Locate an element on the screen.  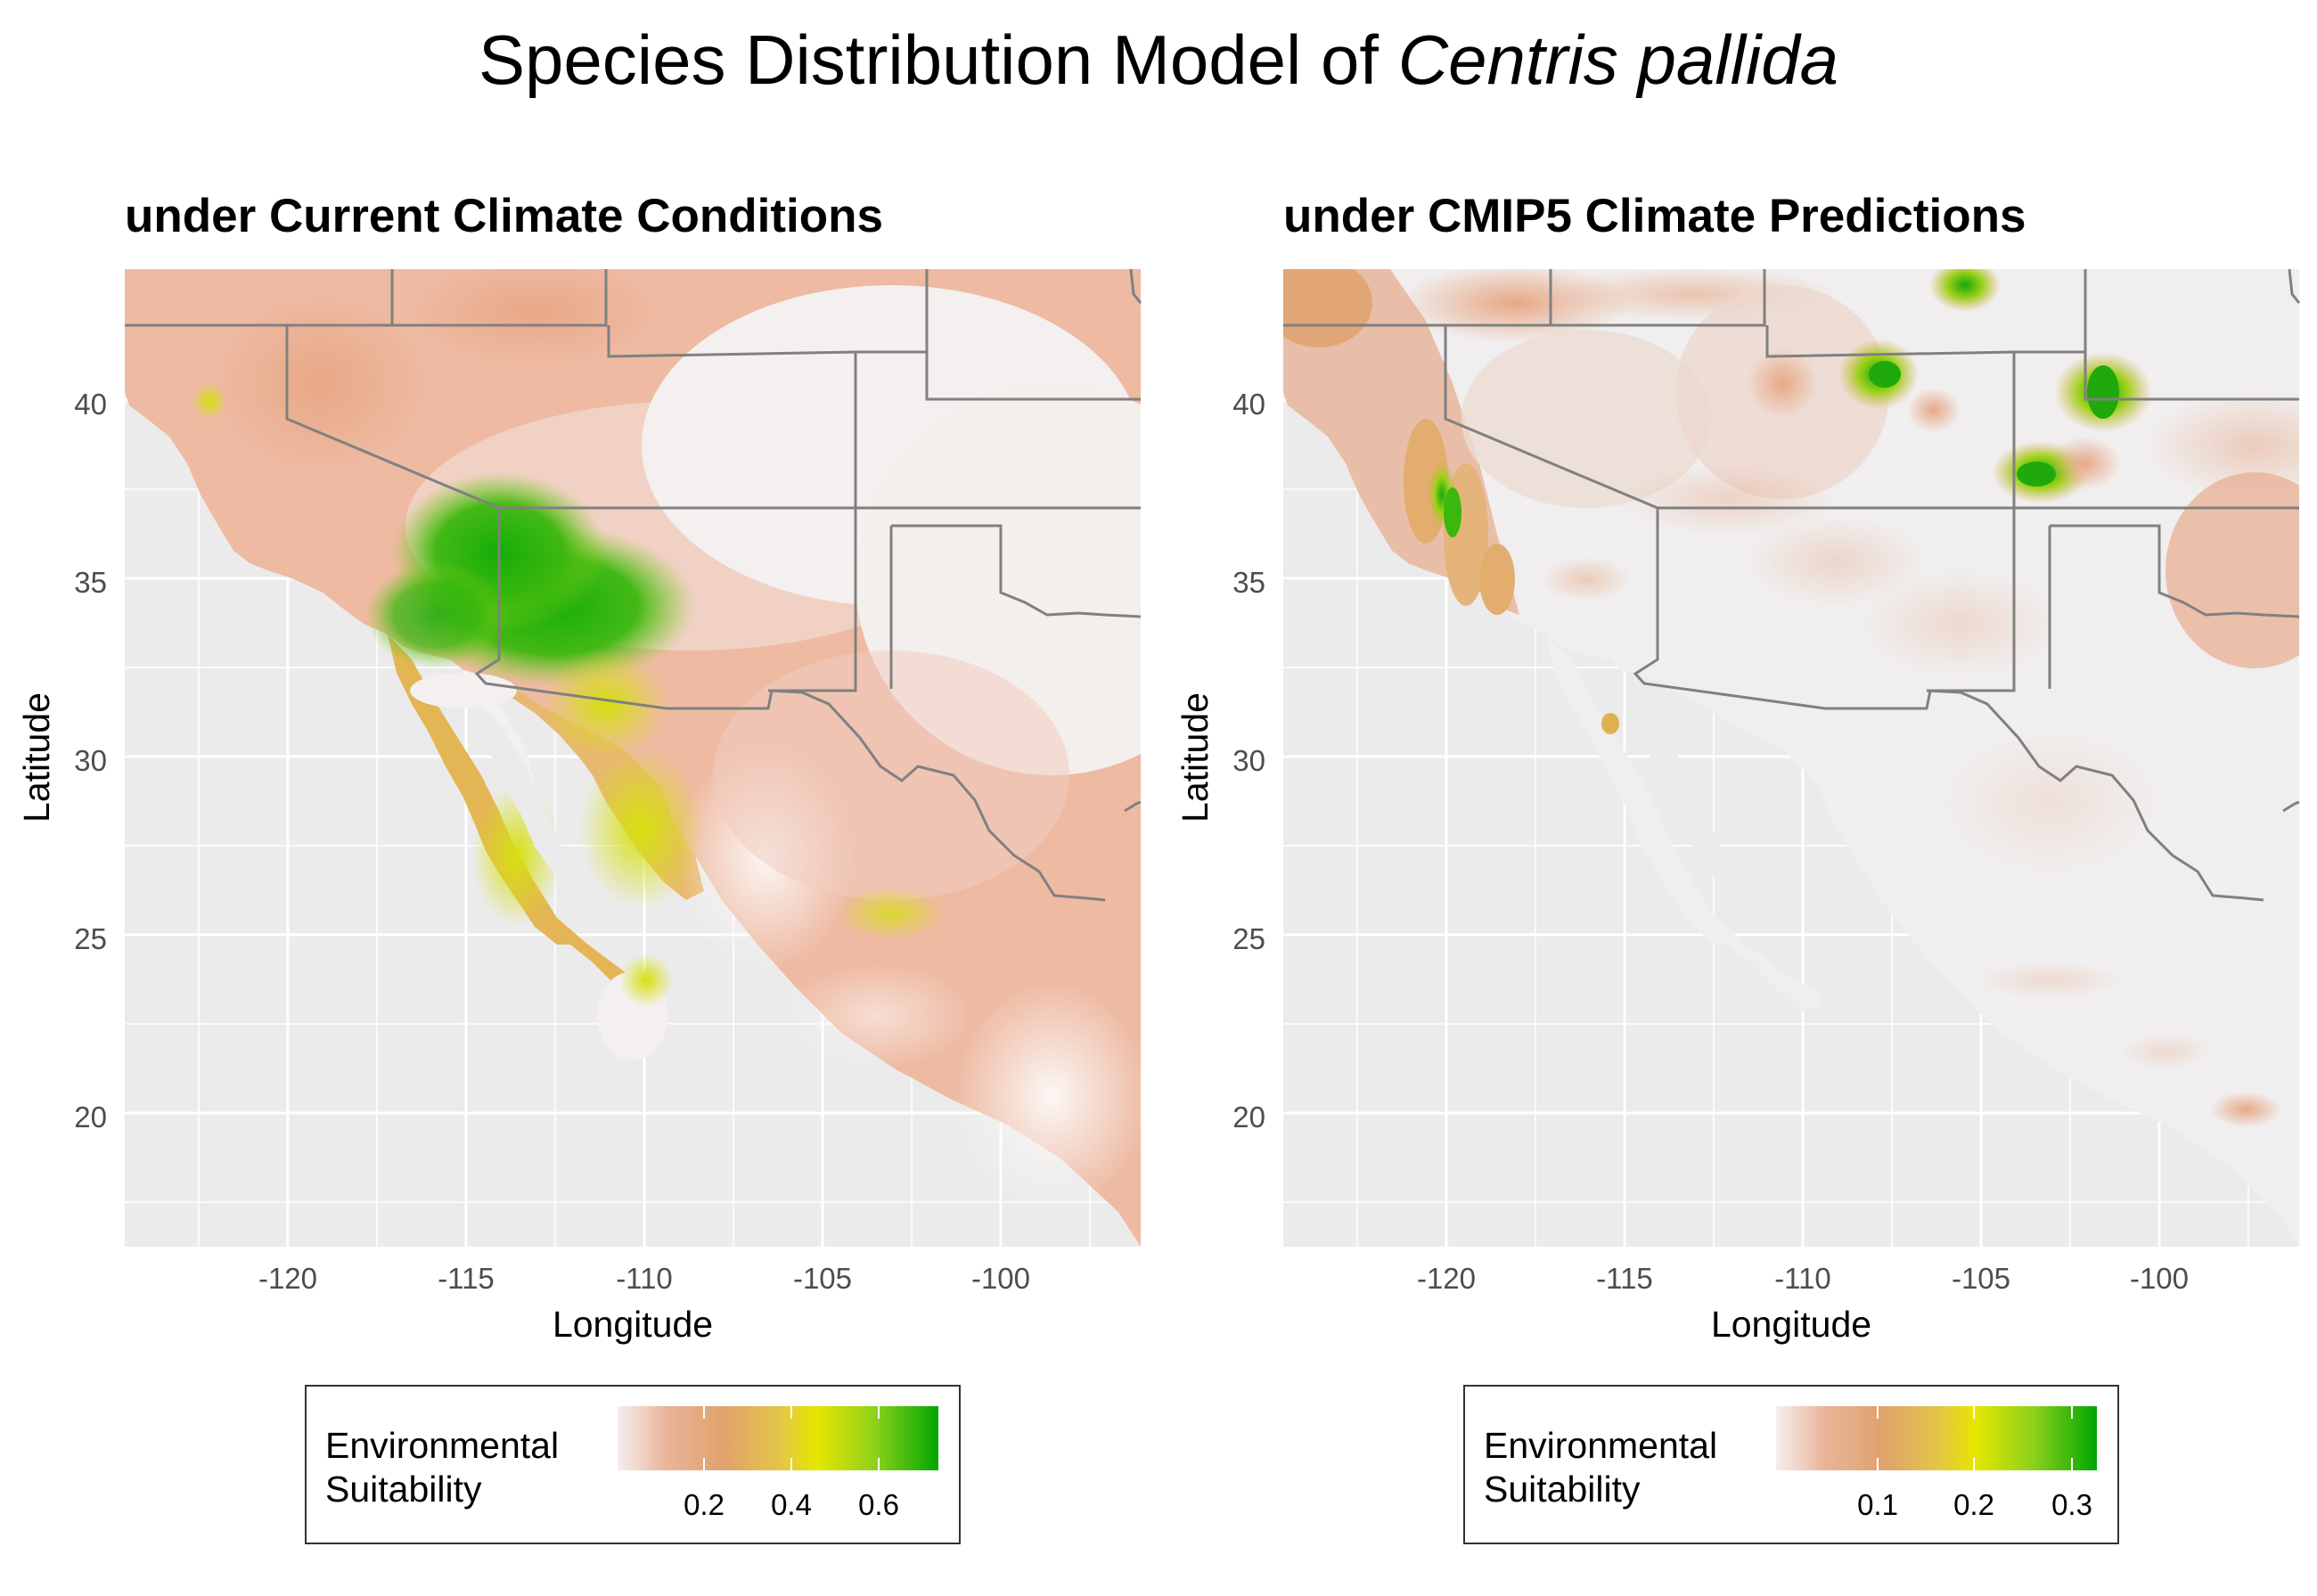
land-baja-future is located at coordinates (1684, 822).